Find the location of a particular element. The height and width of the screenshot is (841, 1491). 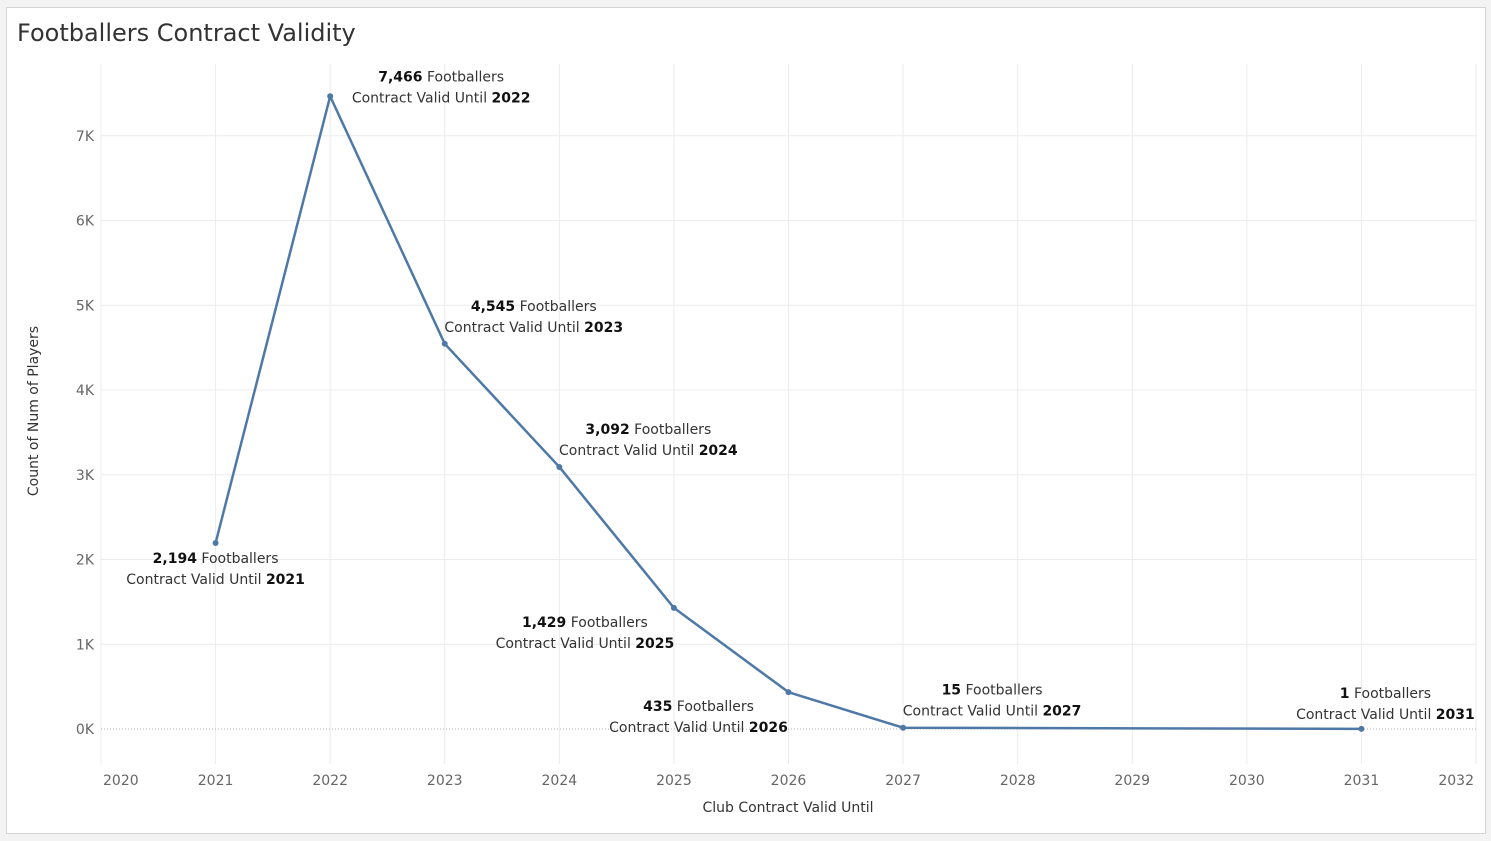

data-label-year: 2027 is located at coordinates (1061, 712).